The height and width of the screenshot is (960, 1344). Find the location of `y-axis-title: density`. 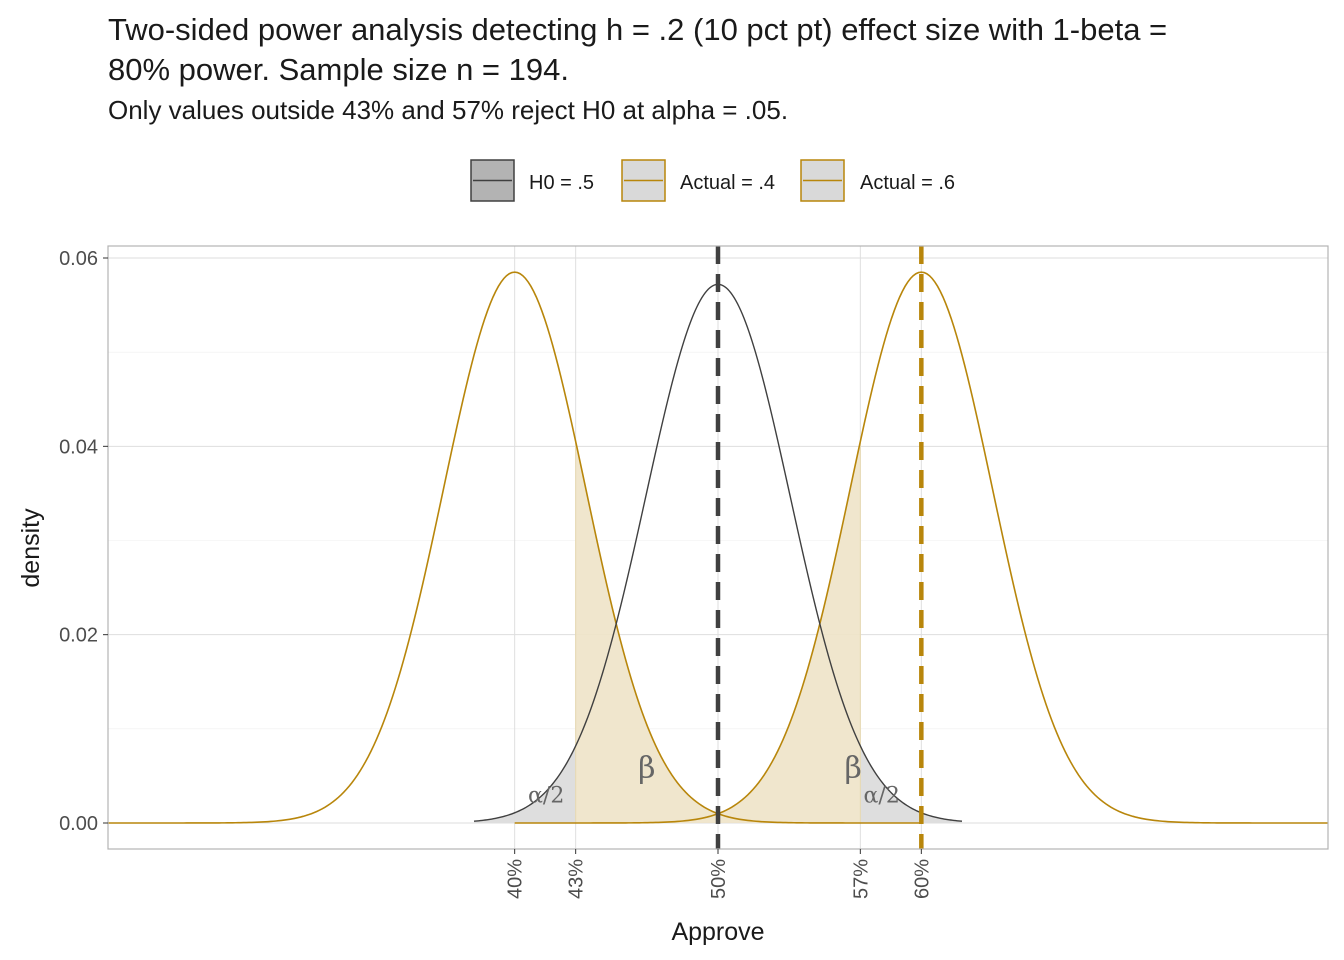

y-axis-title: density is located at coordinates (31, 548).